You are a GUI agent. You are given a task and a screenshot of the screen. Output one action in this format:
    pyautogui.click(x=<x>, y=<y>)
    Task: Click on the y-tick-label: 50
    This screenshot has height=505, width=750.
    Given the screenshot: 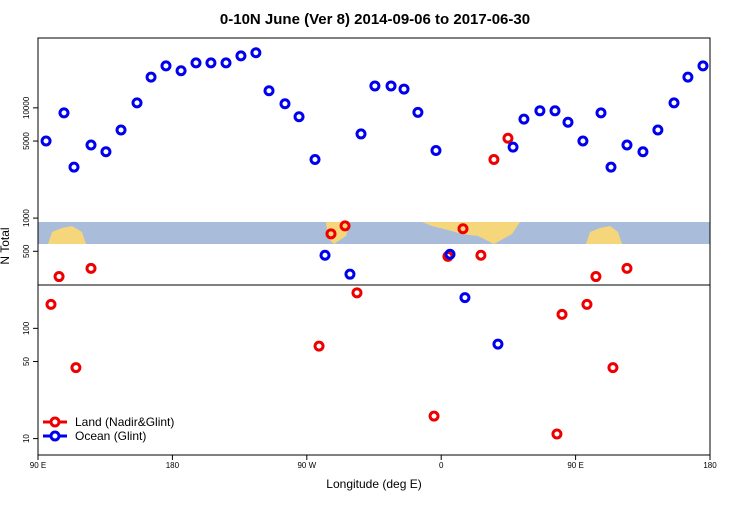 What is the action you would take?
    pyautogui.click(x=26, y=361)
    